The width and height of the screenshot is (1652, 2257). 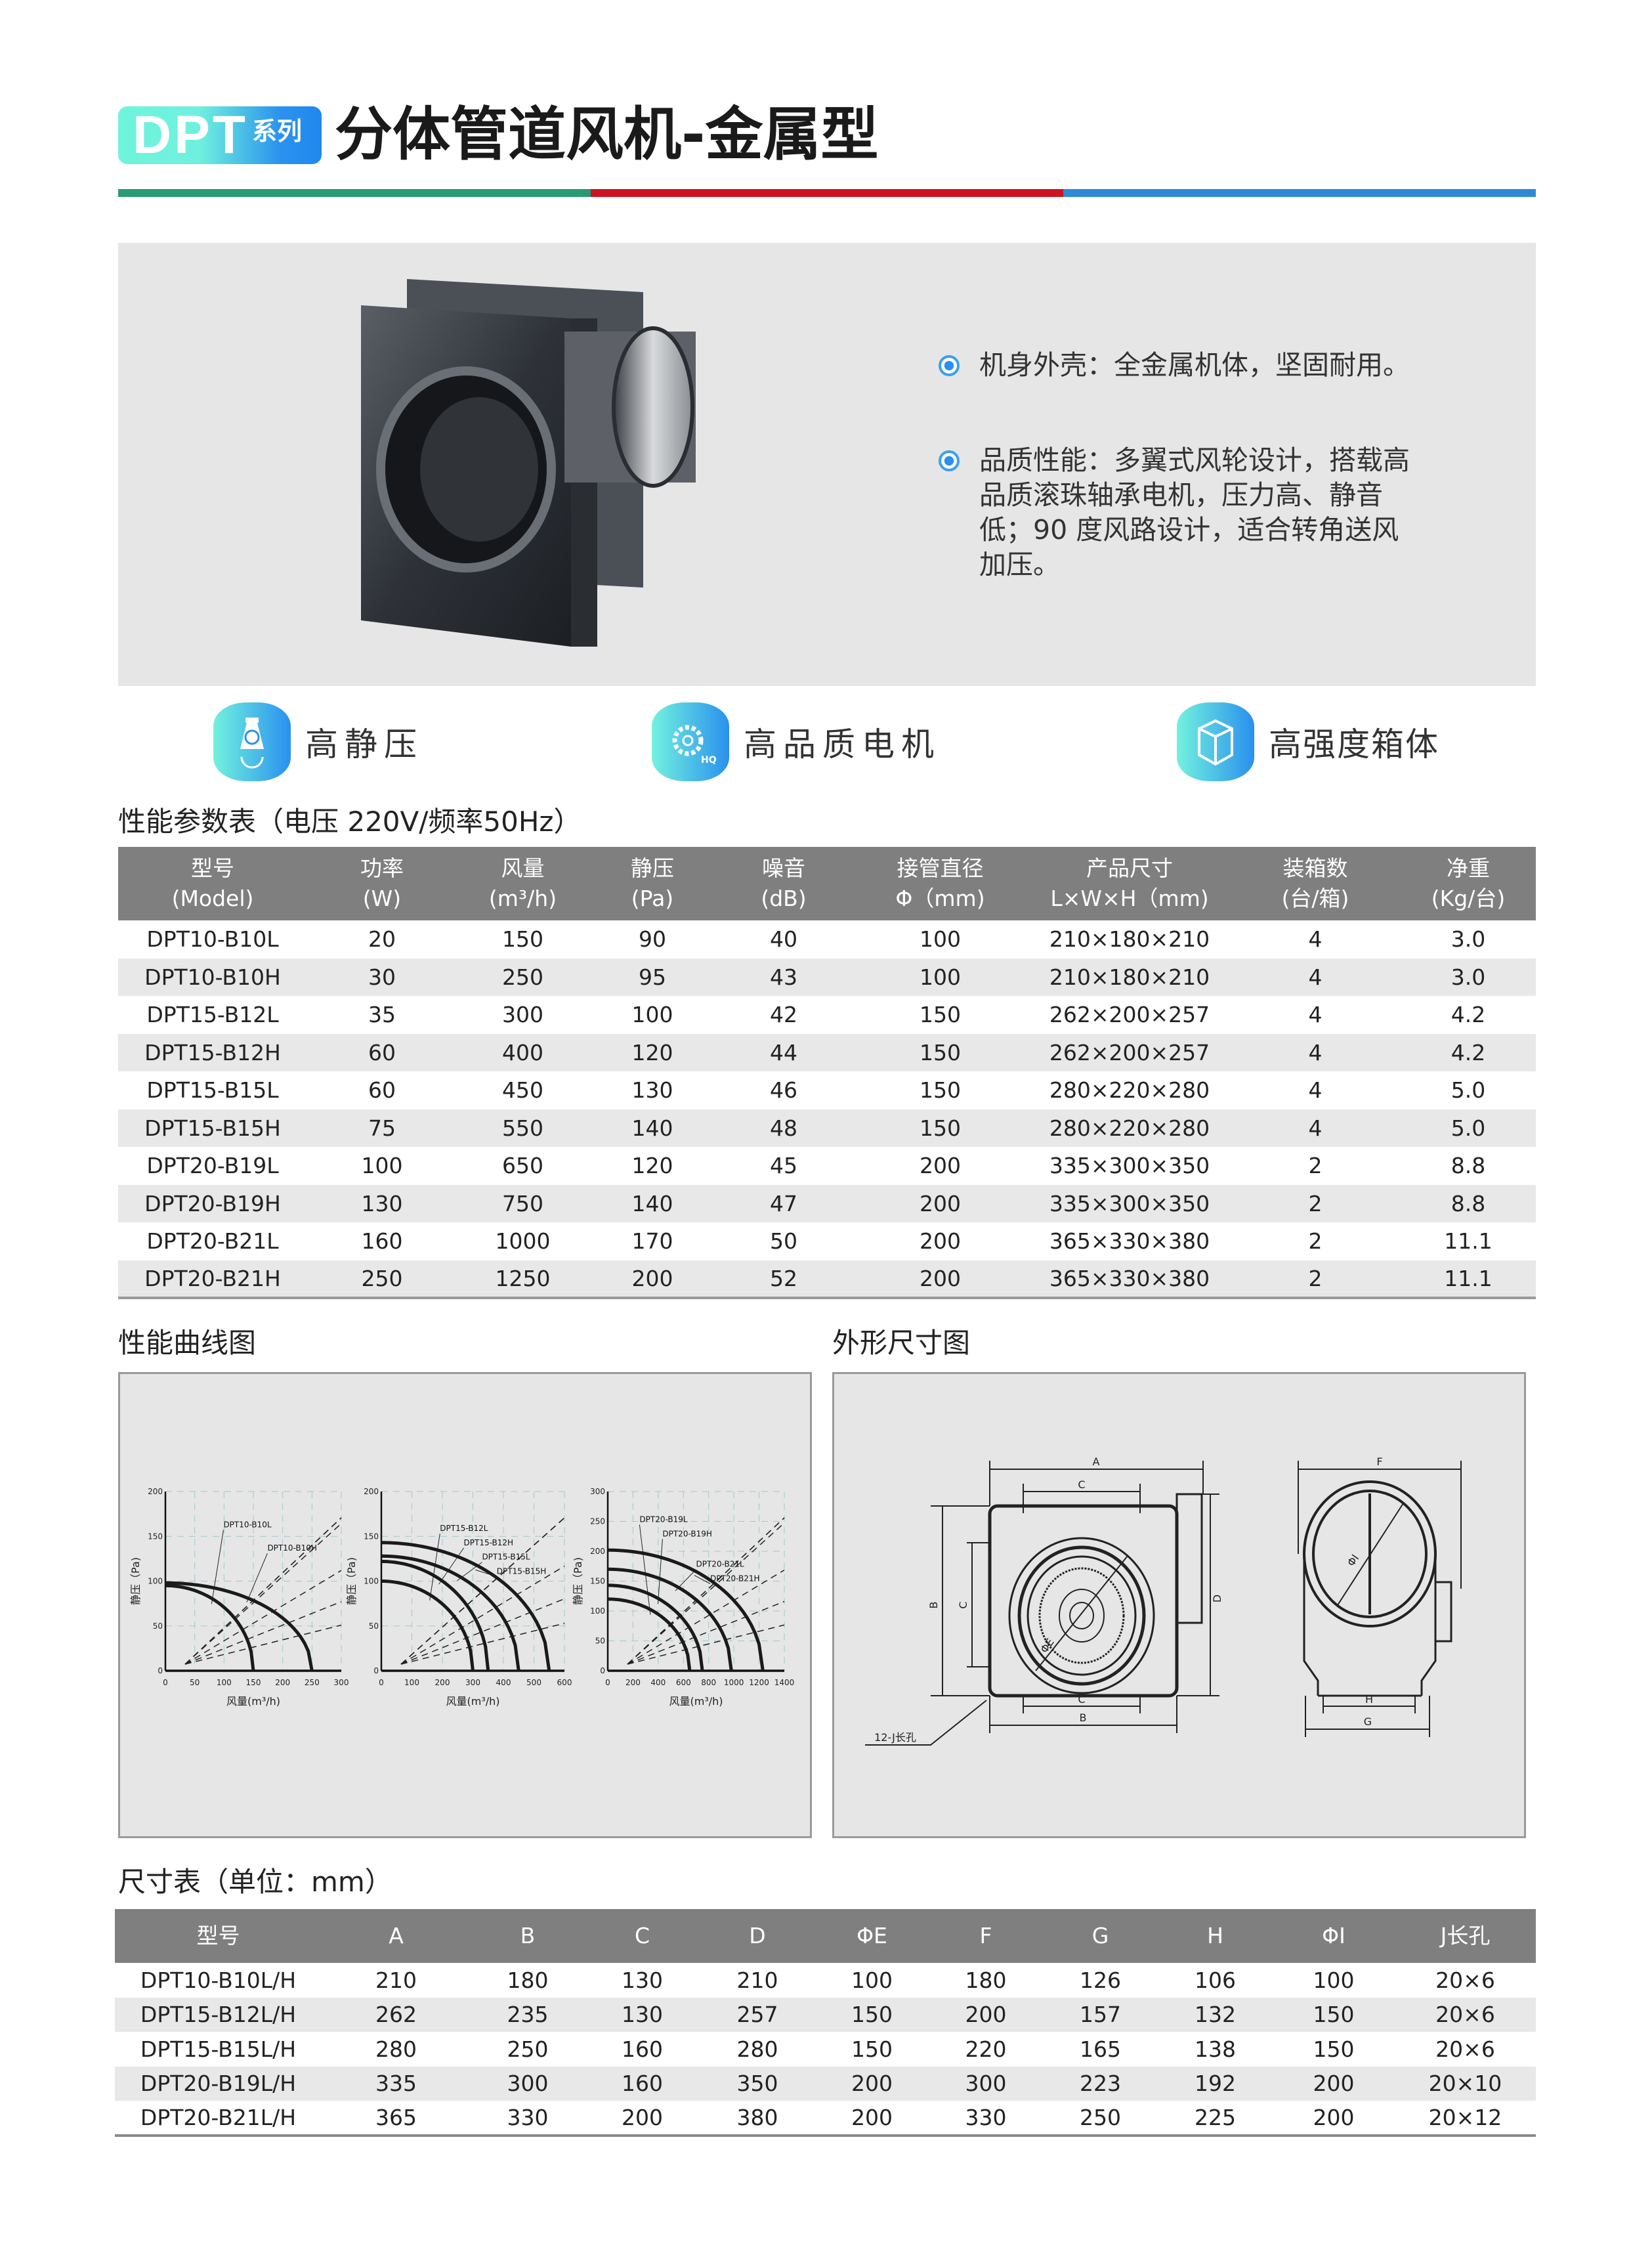 I want to click on table-cell: 60, so click(x=382, y=1052).